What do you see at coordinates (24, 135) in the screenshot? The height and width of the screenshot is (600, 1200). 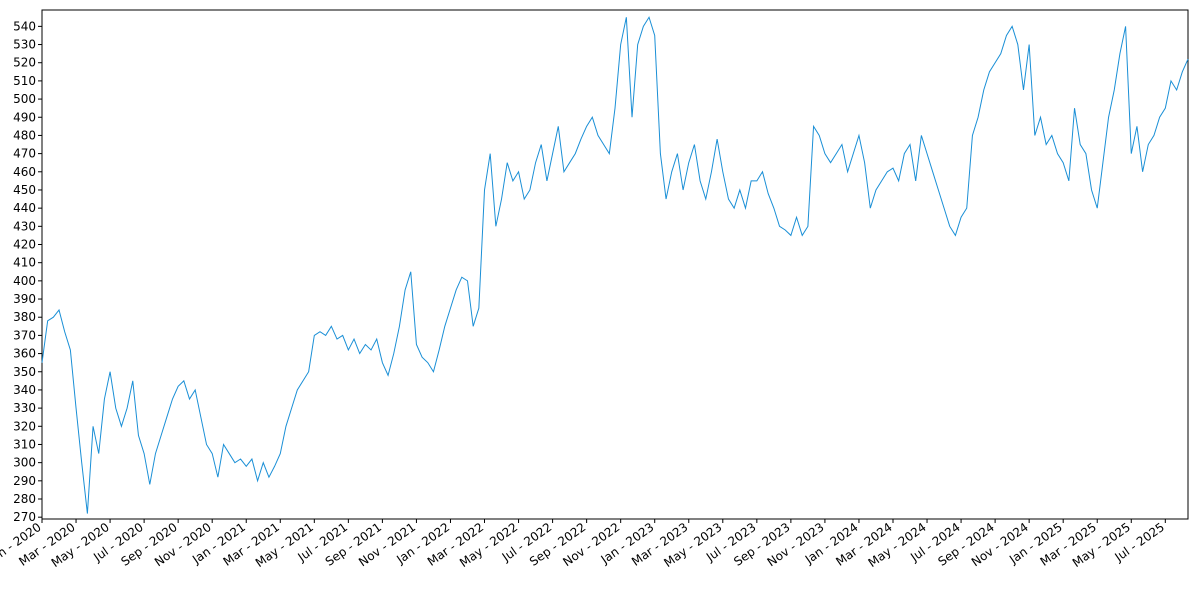 I see `y-tick-label: 480` at bounding box center [24, 135].